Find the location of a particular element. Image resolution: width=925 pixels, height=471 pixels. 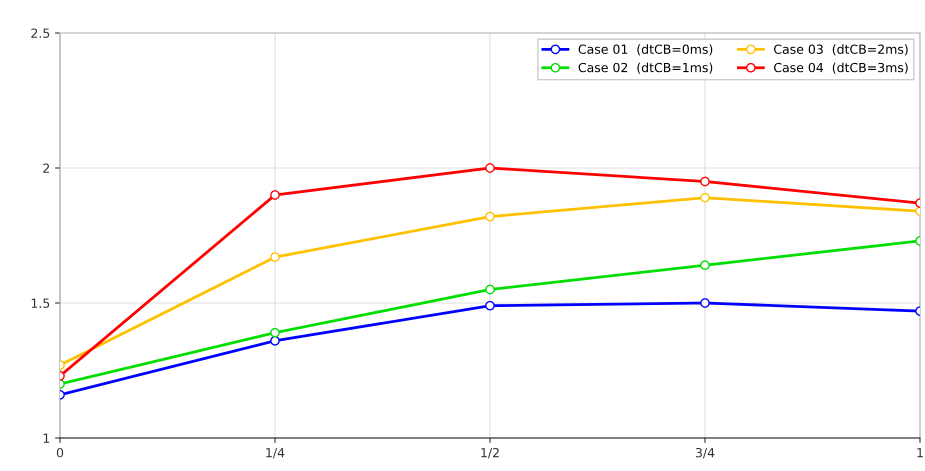

legend-label: Case 02 (dtCB=1ms) is located at coordinates (645, 68).